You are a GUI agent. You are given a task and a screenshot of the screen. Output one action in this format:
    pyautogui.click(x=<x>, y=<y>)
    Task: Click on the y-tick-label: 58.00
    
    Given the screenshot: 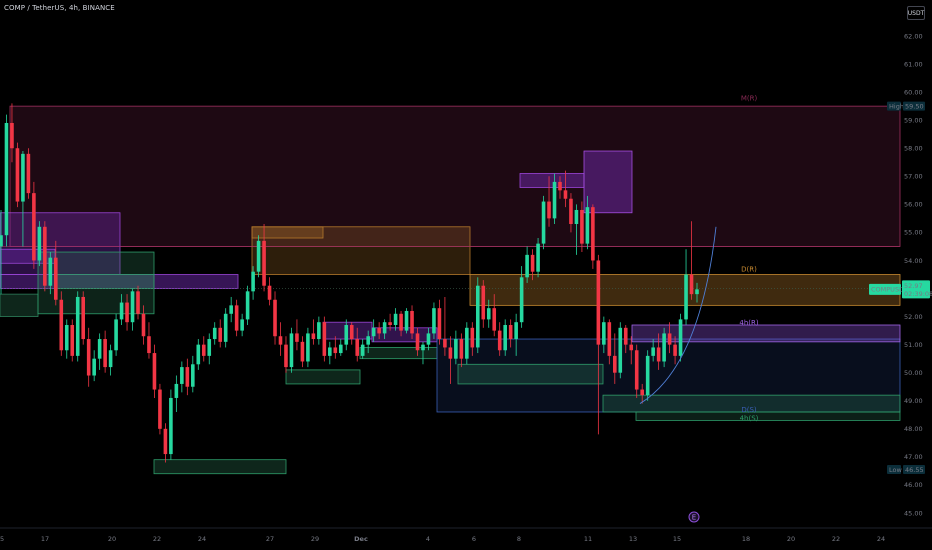 What is the action you would take?
    pyautogui.click(x=913, y=149)
    